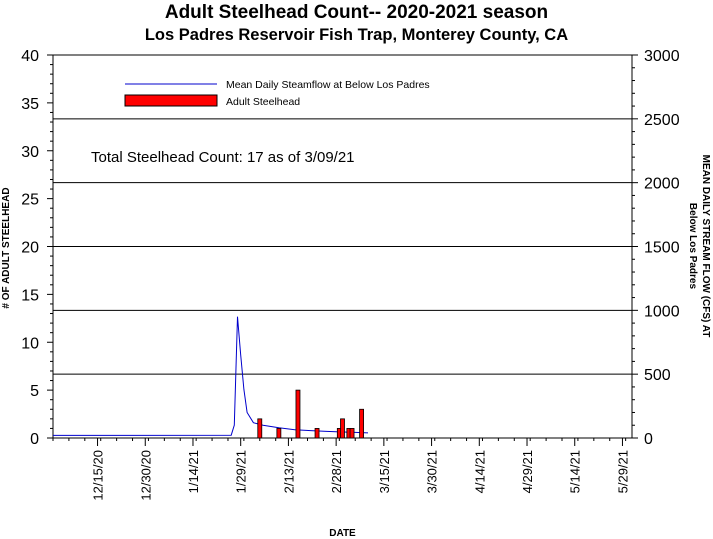  Describe the element at coordinates (342, 533) in the screenshot. I see `x-axis-title: DATE` at that location.